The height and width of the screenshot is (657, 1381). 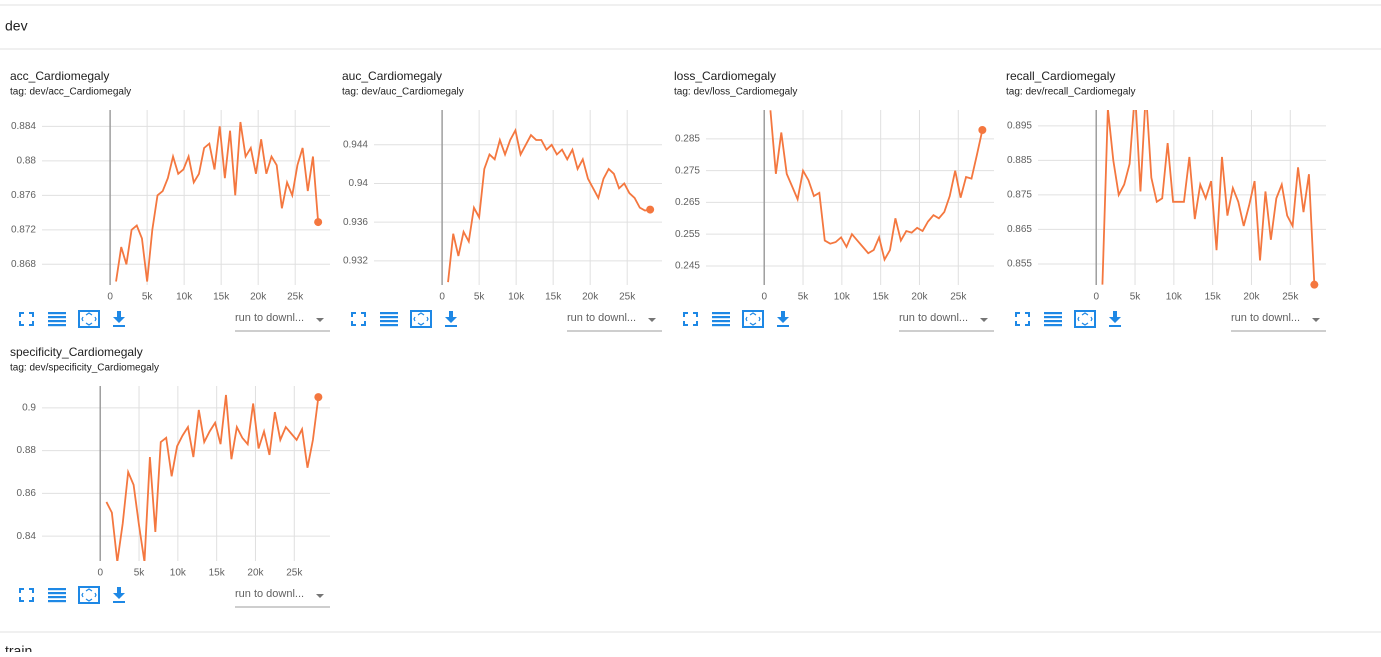 What do you see at coordinates (23, 264) in the screenshot?
I see `y-tick-label: 0.868` at bounding box center [23, 264].